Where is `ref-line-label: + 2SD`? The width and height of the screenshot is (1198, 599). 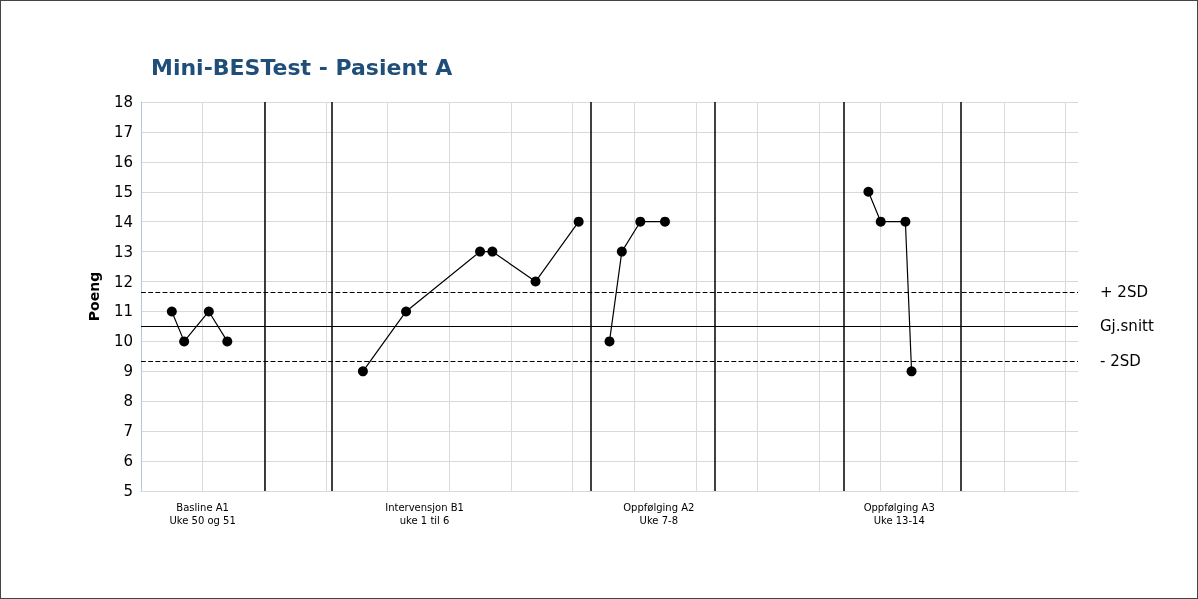 ref-line-label: + 2SD is located at coordinates (1124, 292).